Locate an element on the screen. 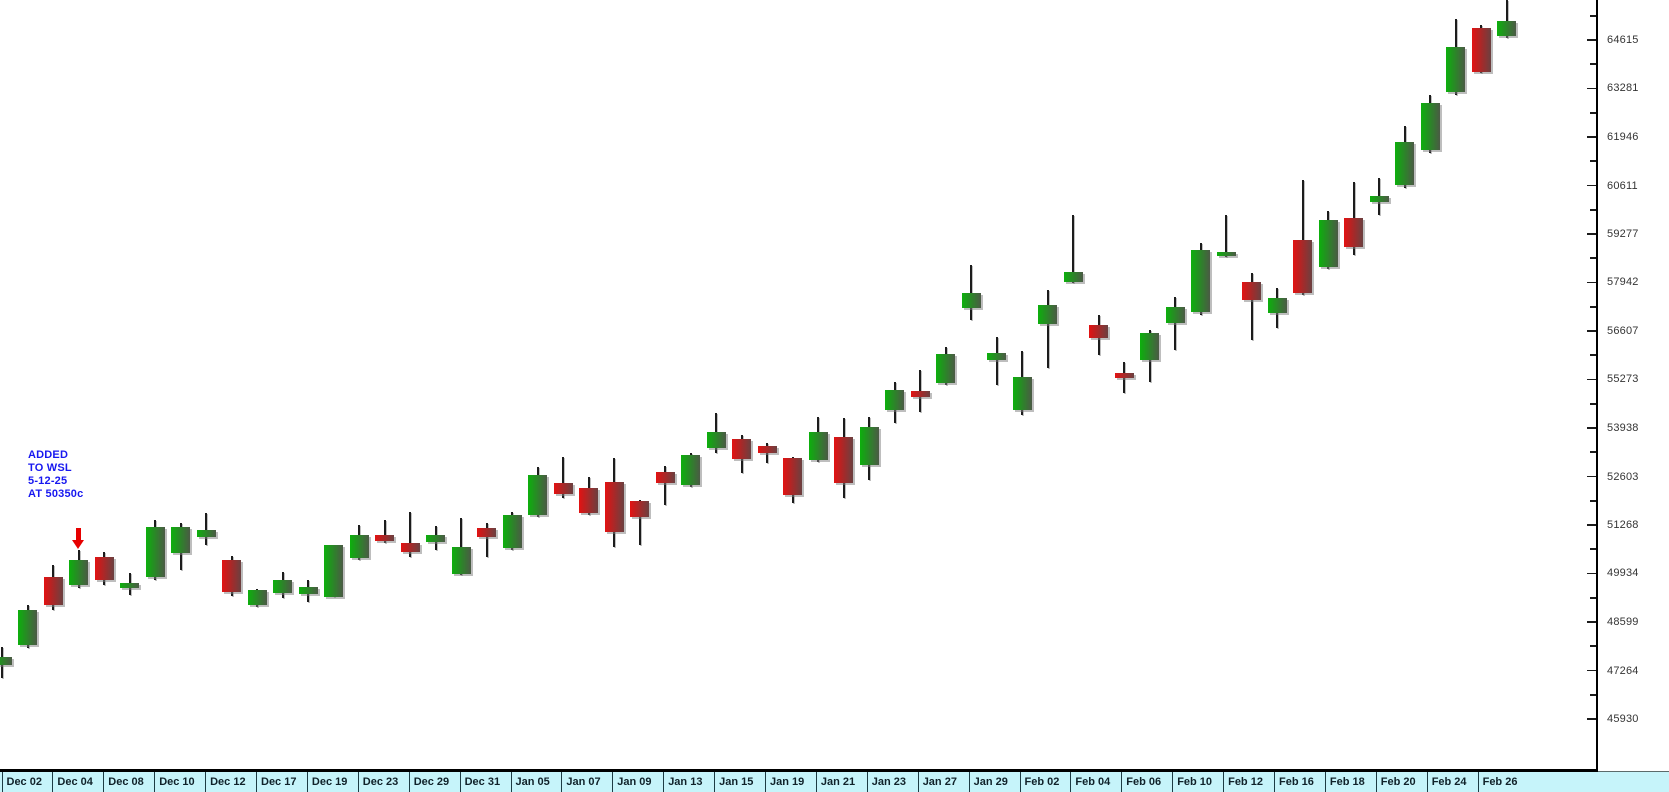 This screenshot has width=1669, height=792. y-axis-label: 47264 is located at coordinates (1623, 670).